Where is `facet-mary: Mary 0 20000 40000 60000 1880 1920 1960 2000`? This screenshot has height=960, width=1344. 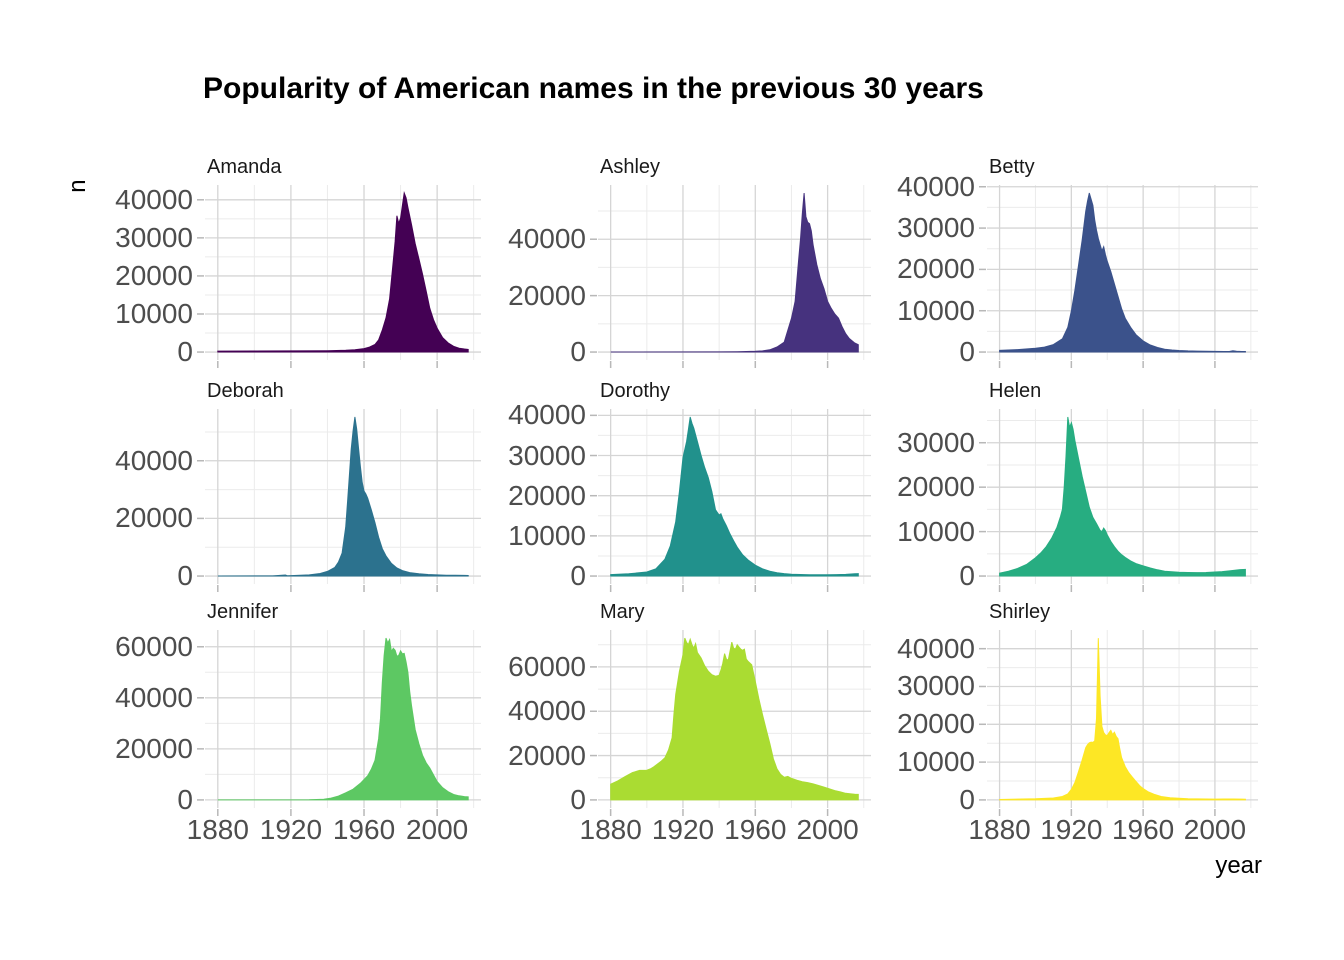
facet-mary: Mary 0 20000 40000 60000 1880 1920 1960 2000 is located at coordinates (689, 723).